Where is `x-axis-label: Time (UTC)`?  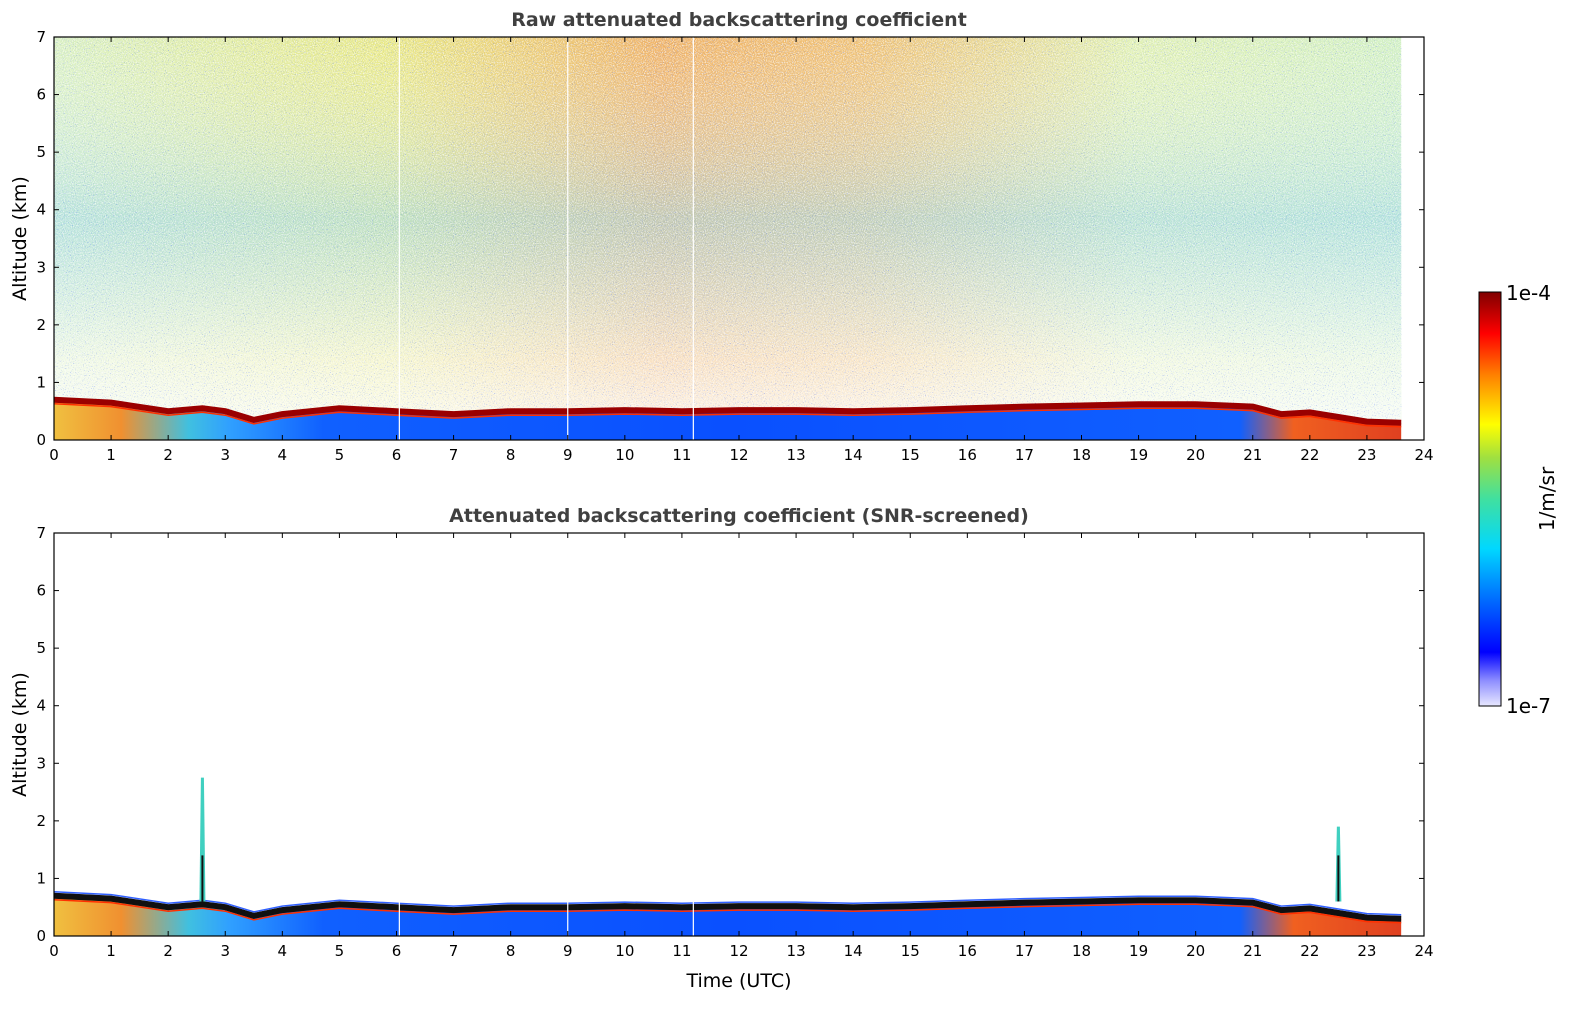 x-axis-label: Time (UTC) is located at coordinates (738, 981).